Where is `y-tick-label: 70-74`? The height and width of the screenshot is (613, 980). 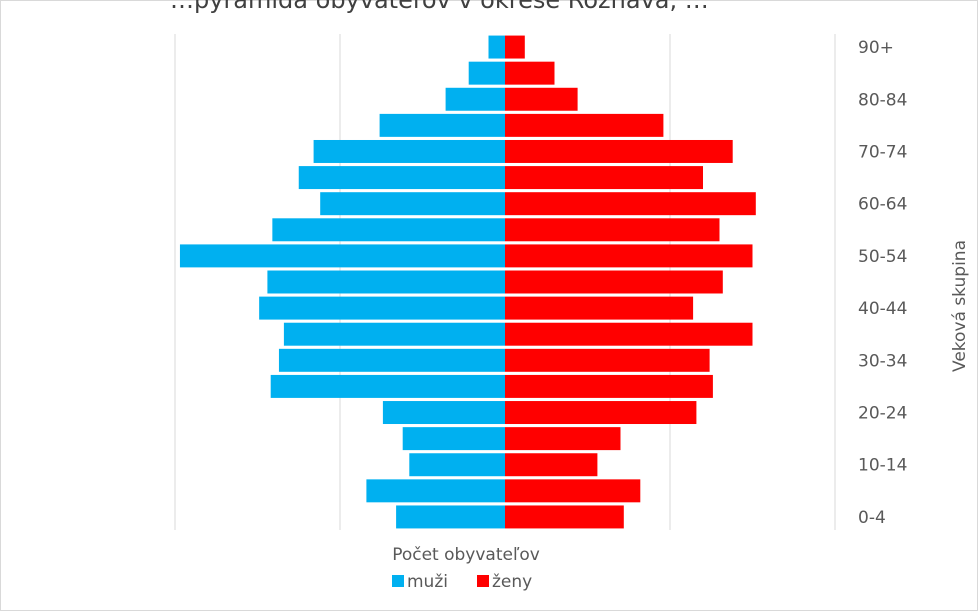
y-tick-label: 70-74 is located at coordinates (882, 152).